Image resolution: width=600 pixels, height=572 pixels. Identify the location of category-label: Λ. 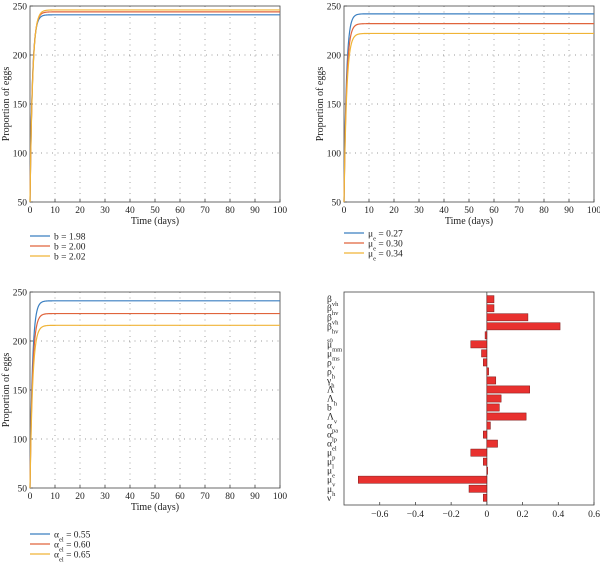
(330, 390).